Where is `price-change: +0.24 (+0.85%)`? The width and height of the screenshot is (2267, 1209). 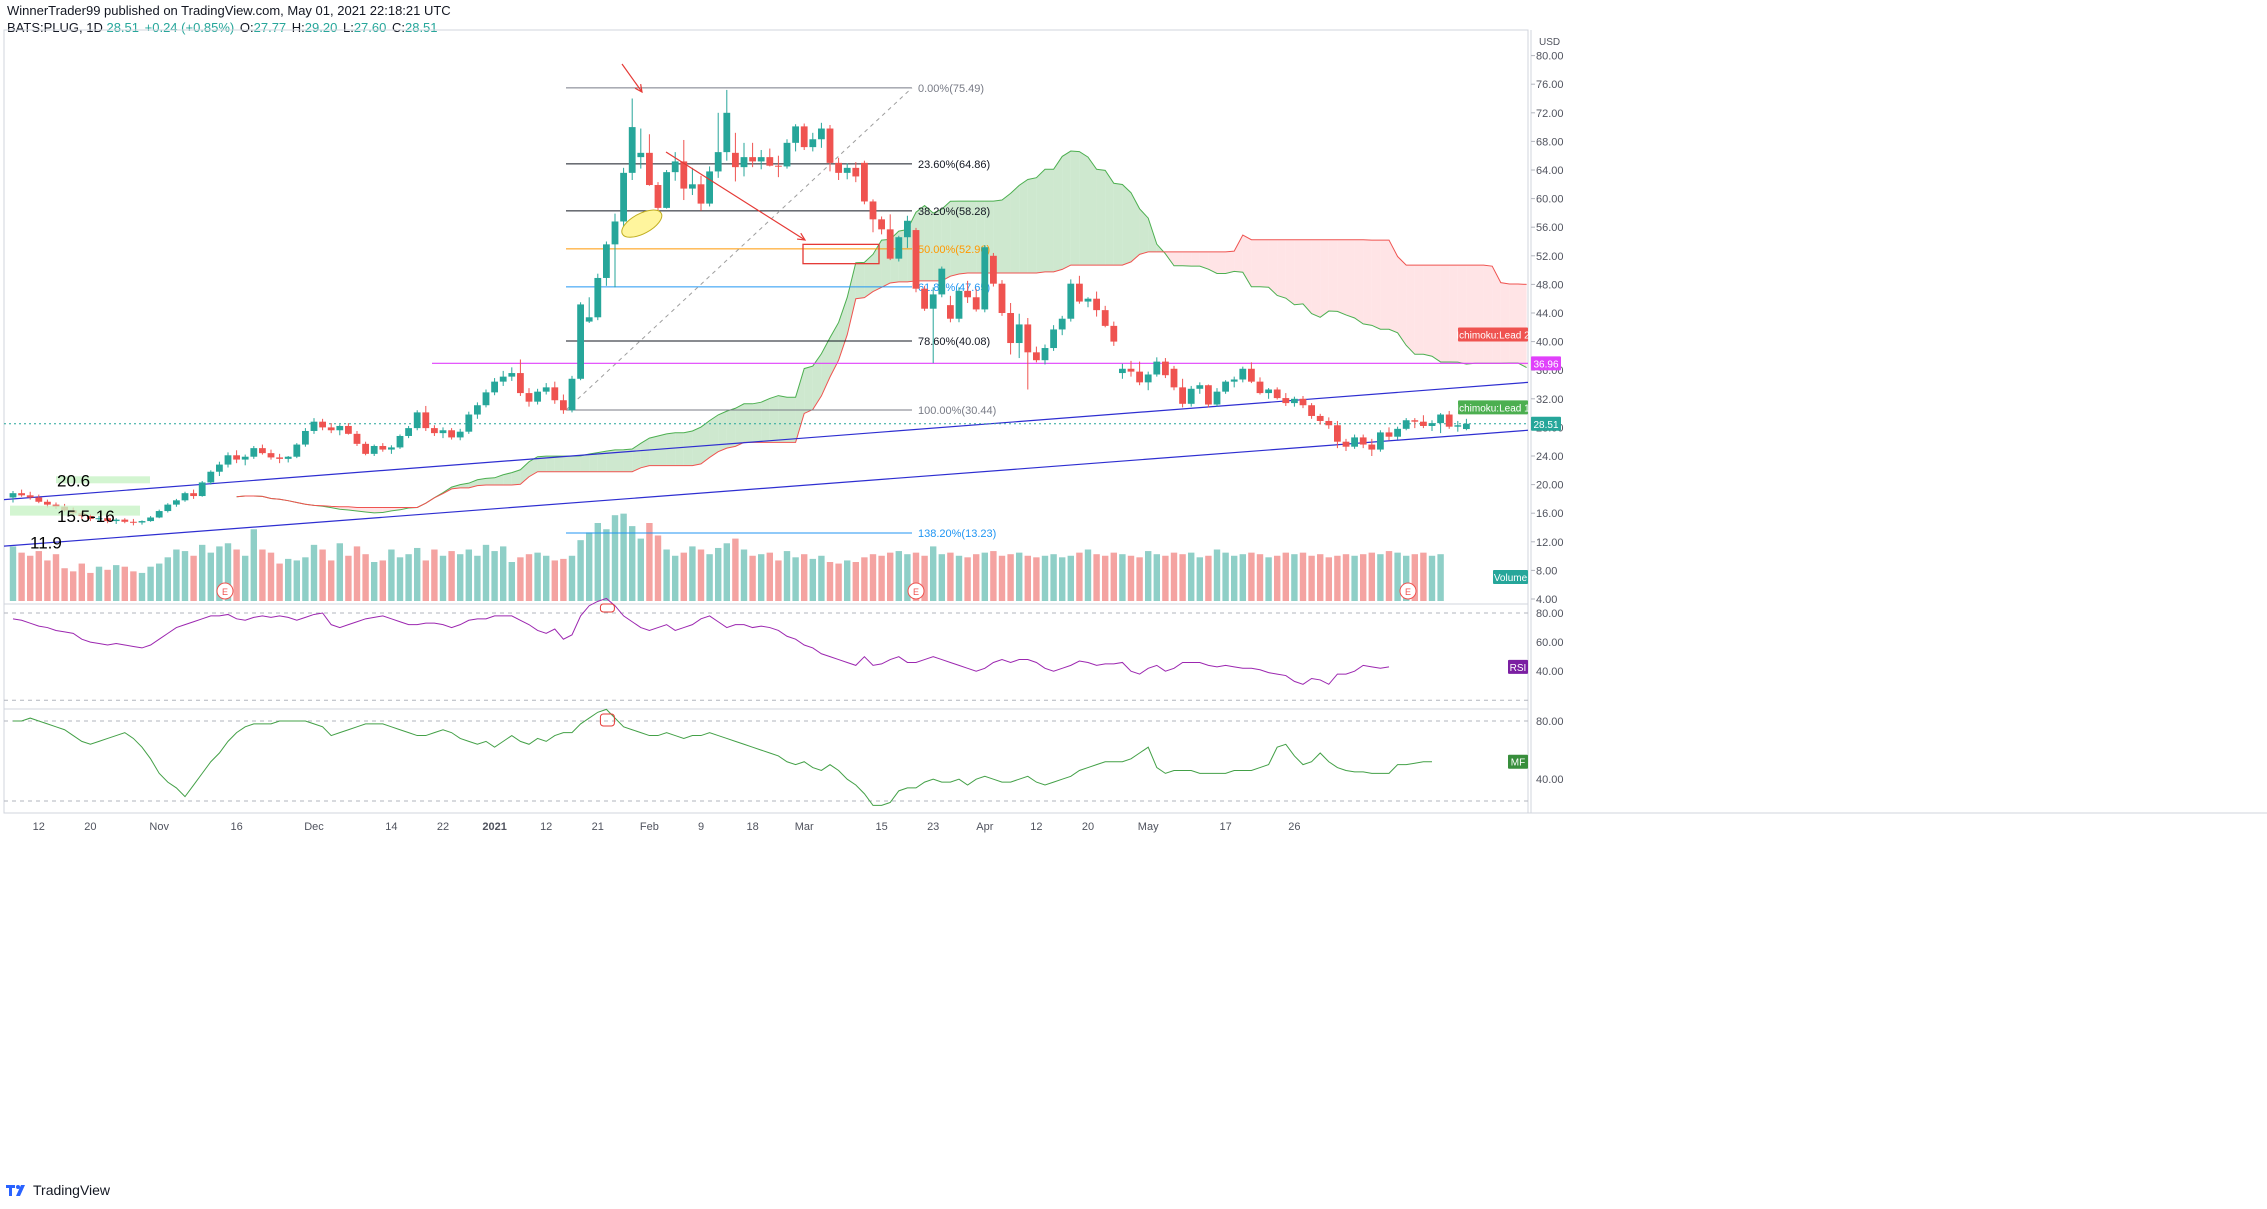 price-change: +0.24 (+0.85%) is located at coordinates (189, 27).